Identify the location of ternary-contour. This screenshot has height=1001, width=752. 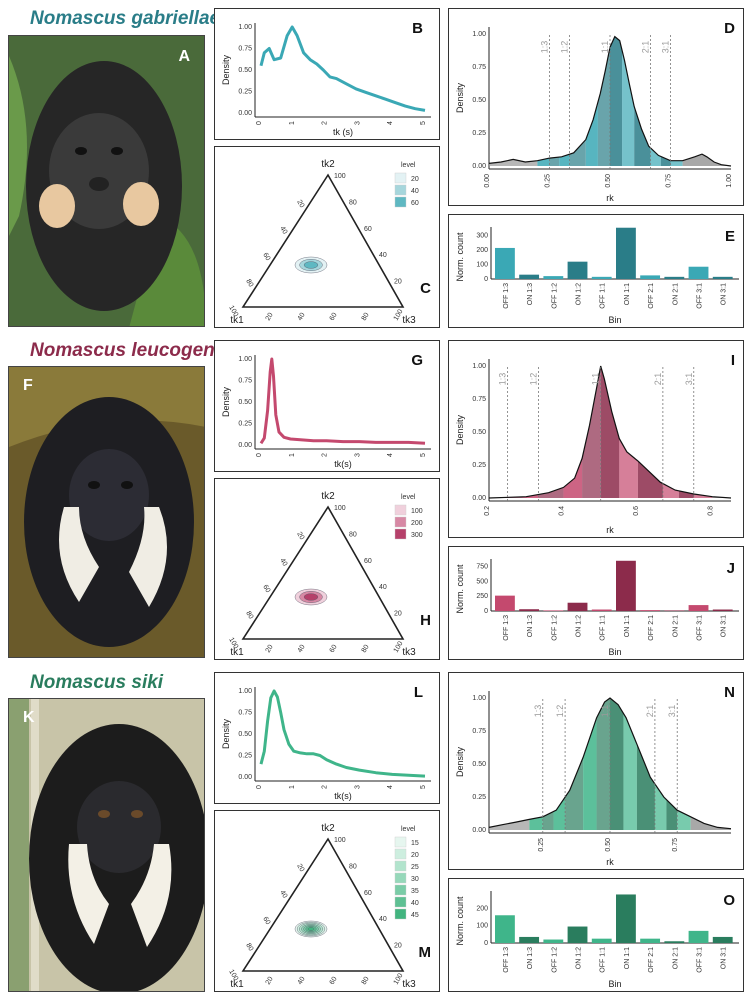
(311, 597).